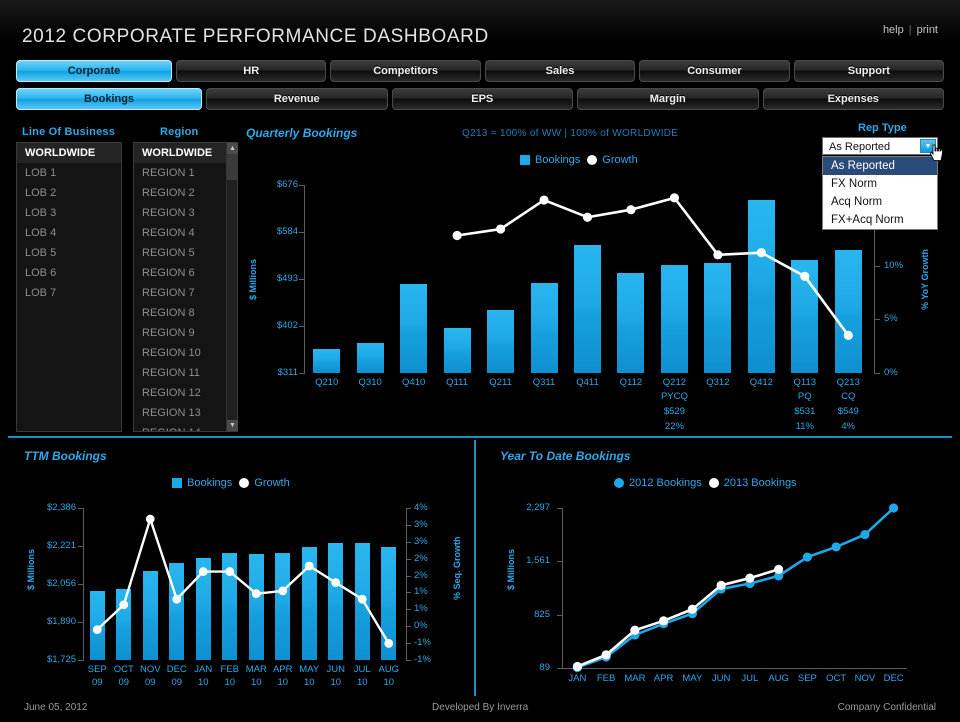 Image resolution: width=960 pixels, height=722 pixels. What do you see at coordinates (171, 353) in the screenshot?
I see `region-option: REGION 10` at bounding box center [171, 353].